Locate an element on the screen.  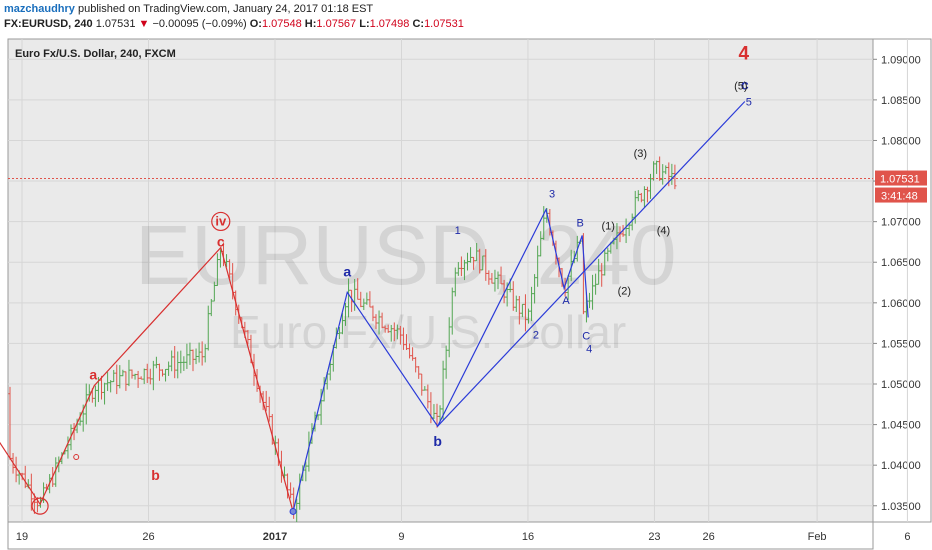
wave-label: B is located at coordinates (579, 223).